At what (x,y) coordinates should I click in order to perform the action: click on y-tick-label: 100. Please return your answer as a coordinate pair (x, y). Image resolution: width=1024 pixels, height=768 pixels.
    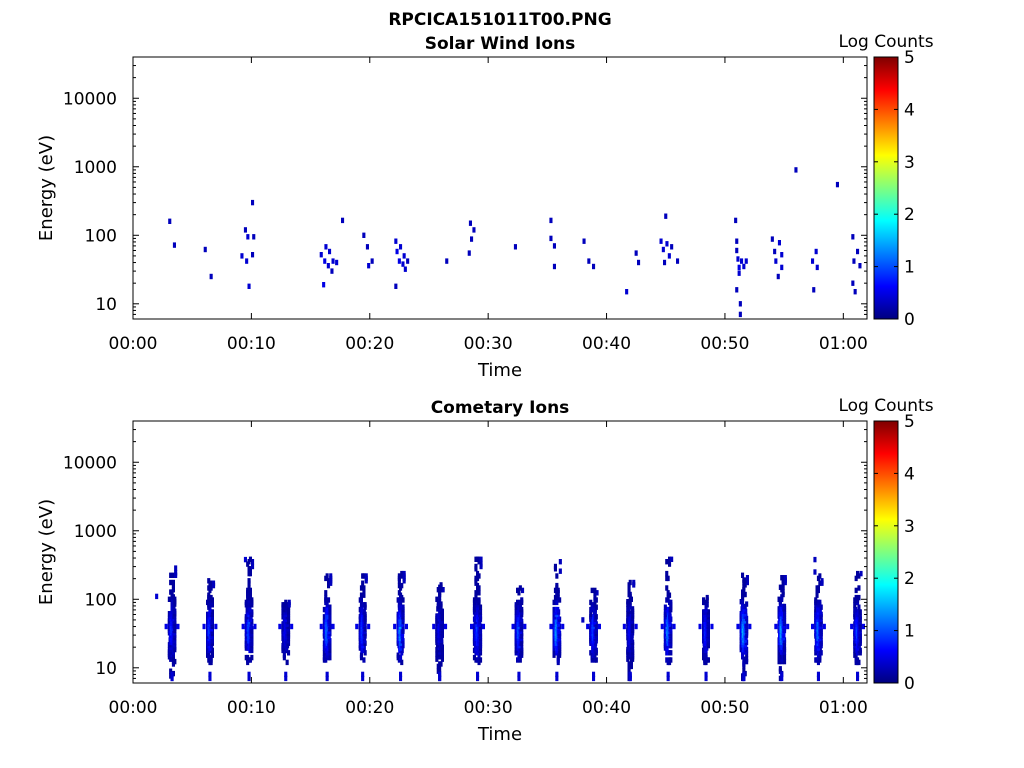
    Looking at the image, I should click on (101, 236).